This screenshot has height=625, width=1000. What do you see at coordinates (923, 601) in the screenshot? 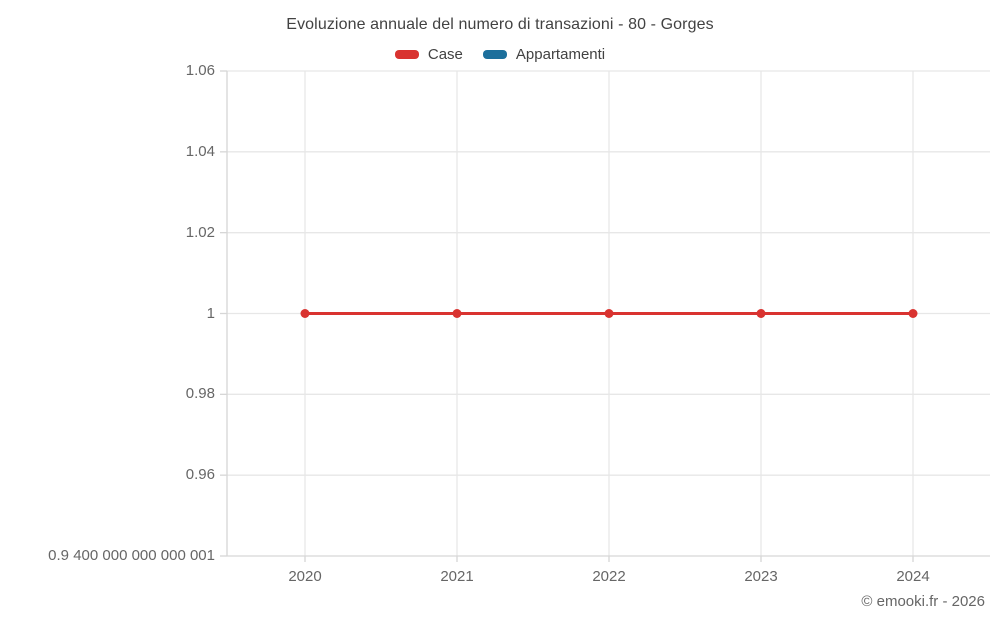
I see `attribution: © emooki.fr - 2026` at bounding box center [923, 601].